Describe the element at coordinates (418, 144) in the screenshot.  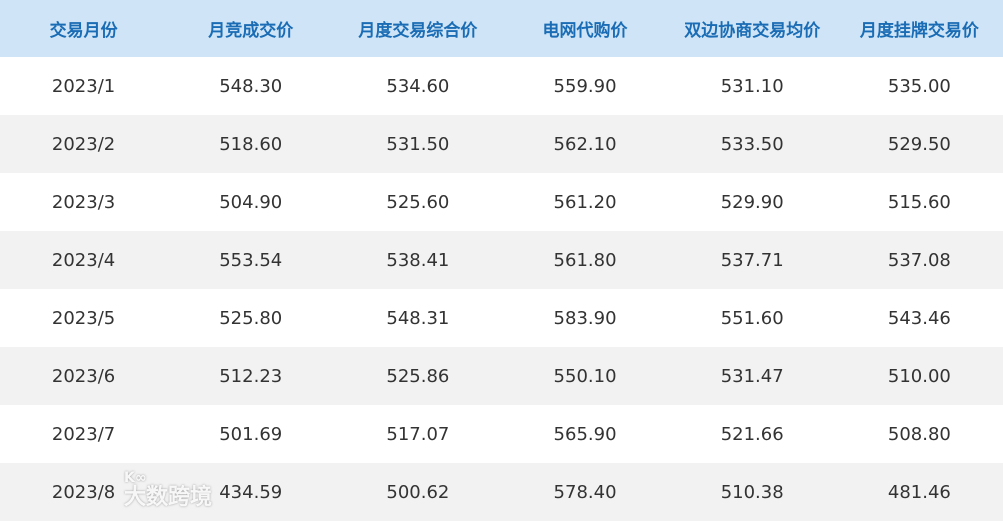
I see `table-cell: 531.50` at that location.